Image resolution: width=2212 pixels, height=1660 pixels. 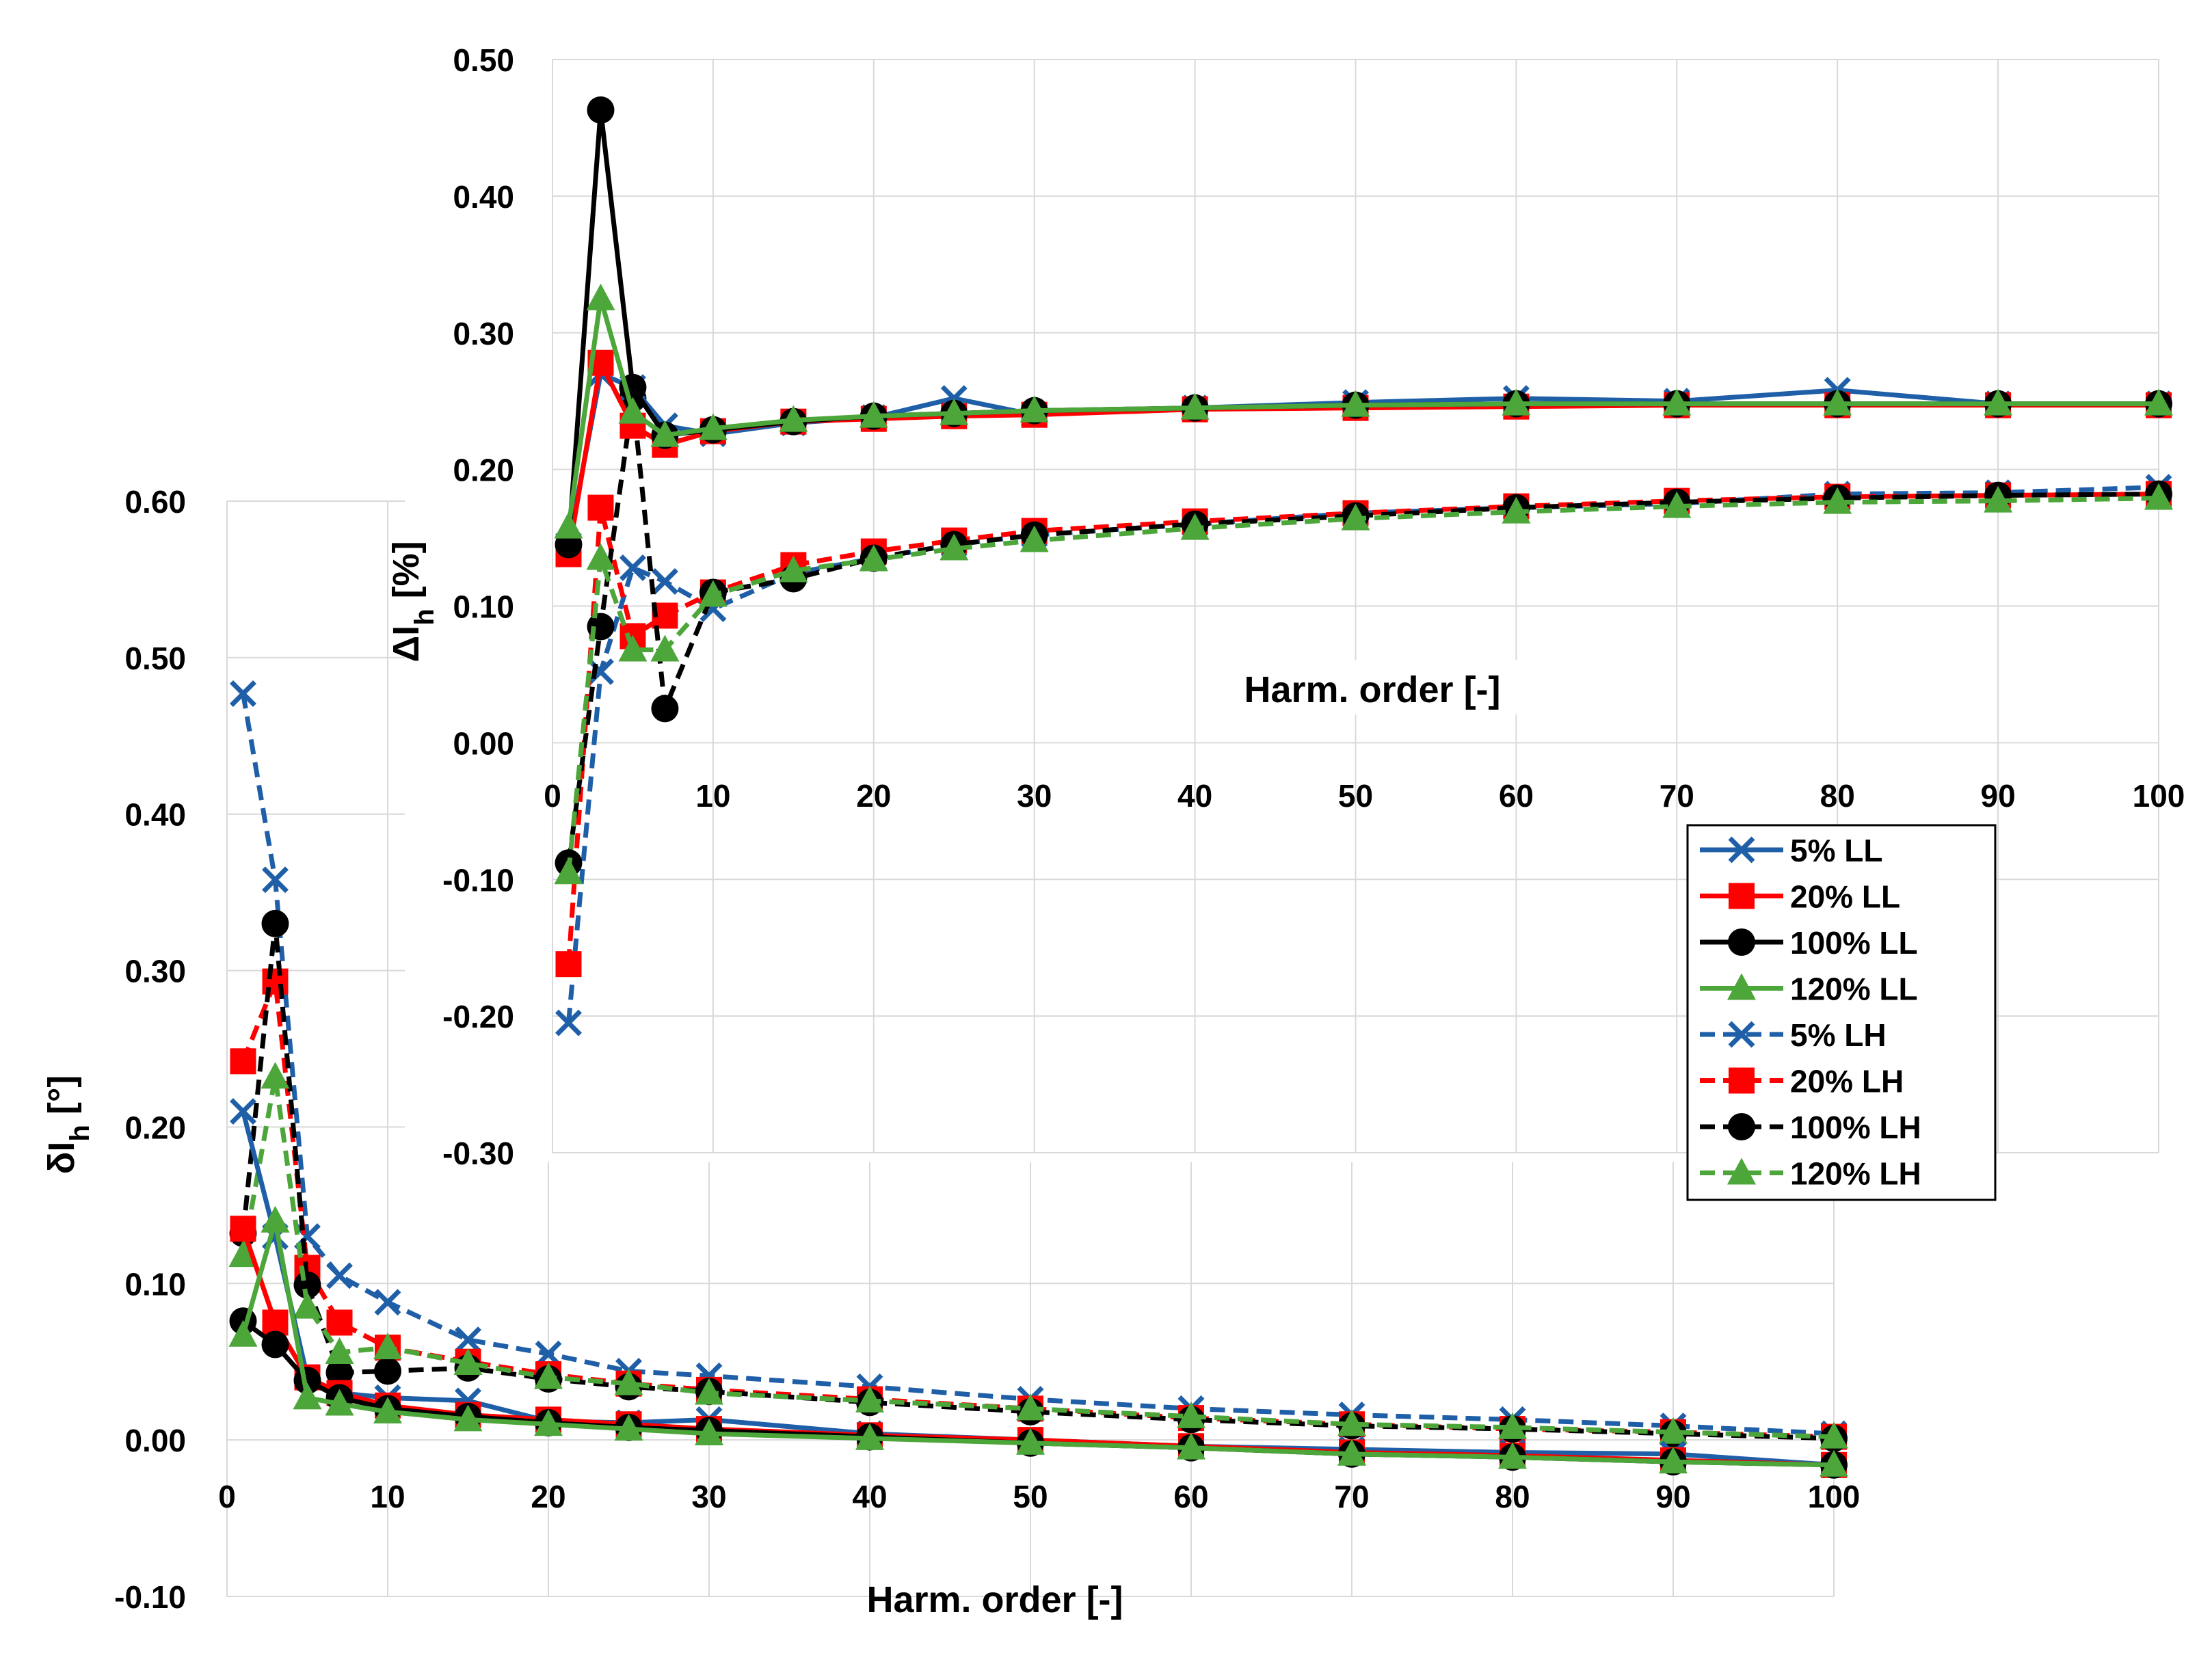 I want to click on bottom-x-tick-label: 90, so click(x=1673, y=1496).